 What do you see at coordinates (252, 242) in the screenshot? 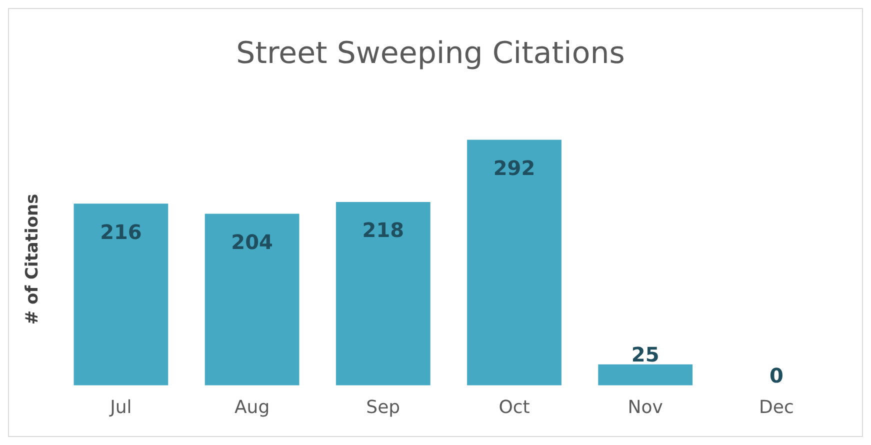
I see `data-label: 204` at bounding box center [252, 242].